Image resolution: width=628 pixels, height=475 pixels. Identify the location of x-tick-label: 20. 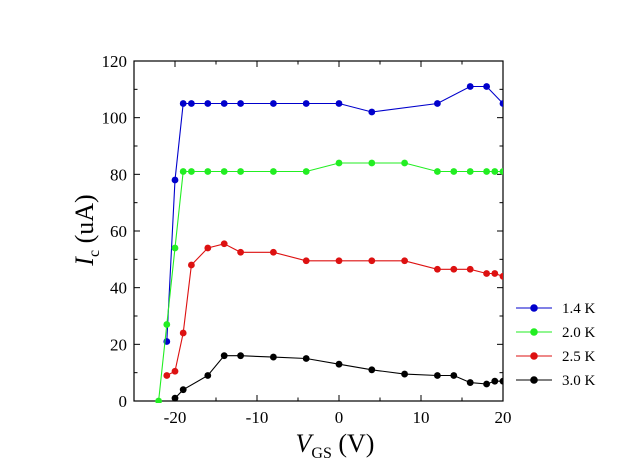
(503, 417).